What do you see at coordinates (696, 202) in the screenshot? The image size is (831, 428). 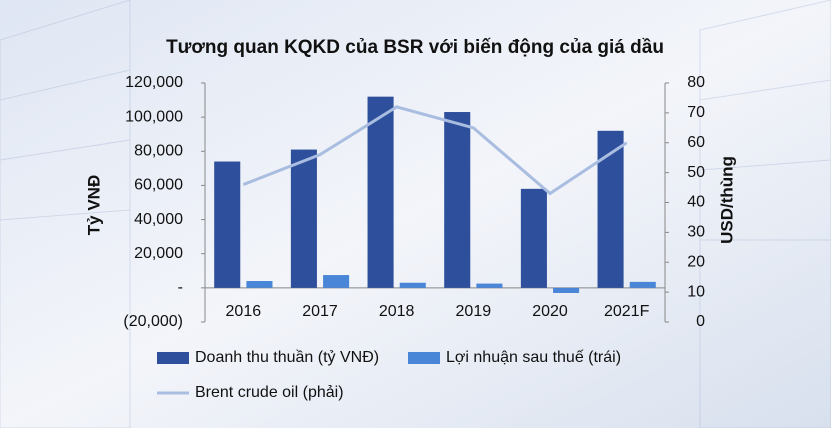 I see `y2-tick-label: 40` at bounding box center [696, 202].